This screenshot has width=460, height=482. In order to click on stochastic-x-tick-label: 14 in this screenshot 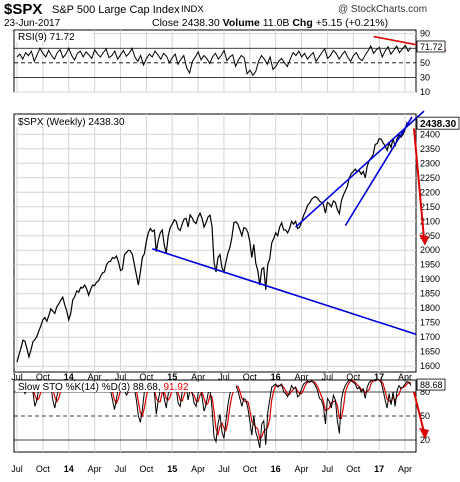, I will do `click(69, 469)`.